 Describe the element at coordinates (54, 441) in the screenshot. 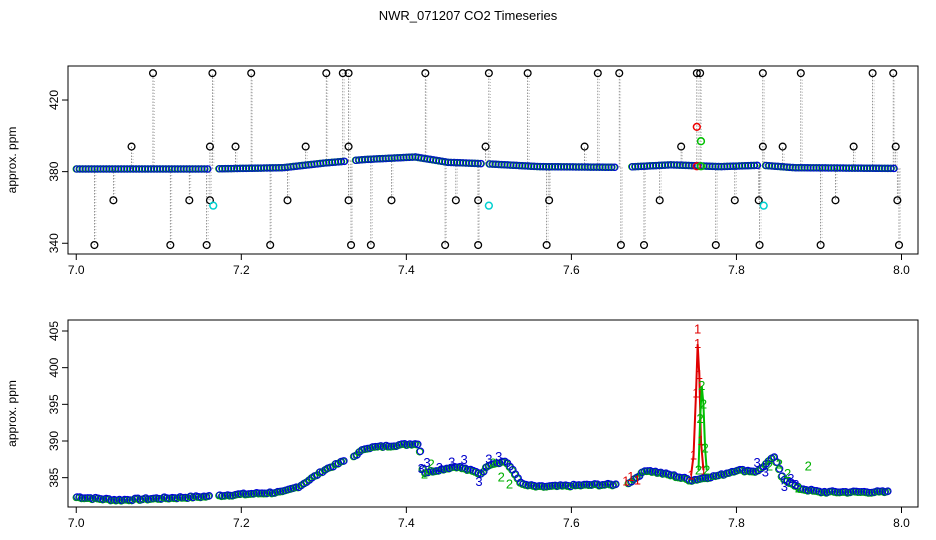

I see `y-tick-label: 390` at that location.